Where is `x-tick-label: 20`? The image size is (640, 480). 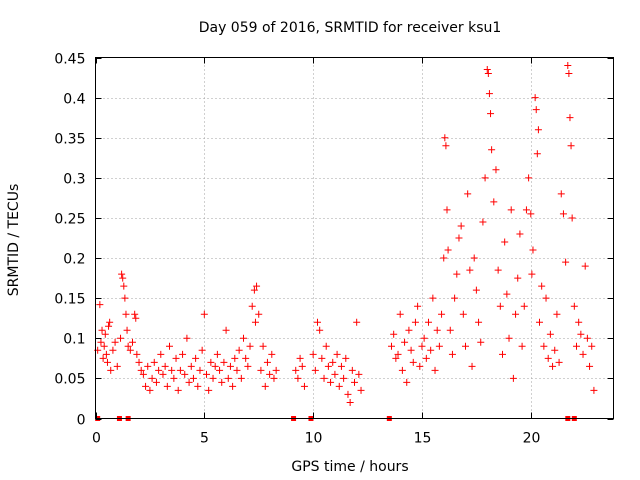 x-tick-label: 20 is located at coordinates (532, 439).